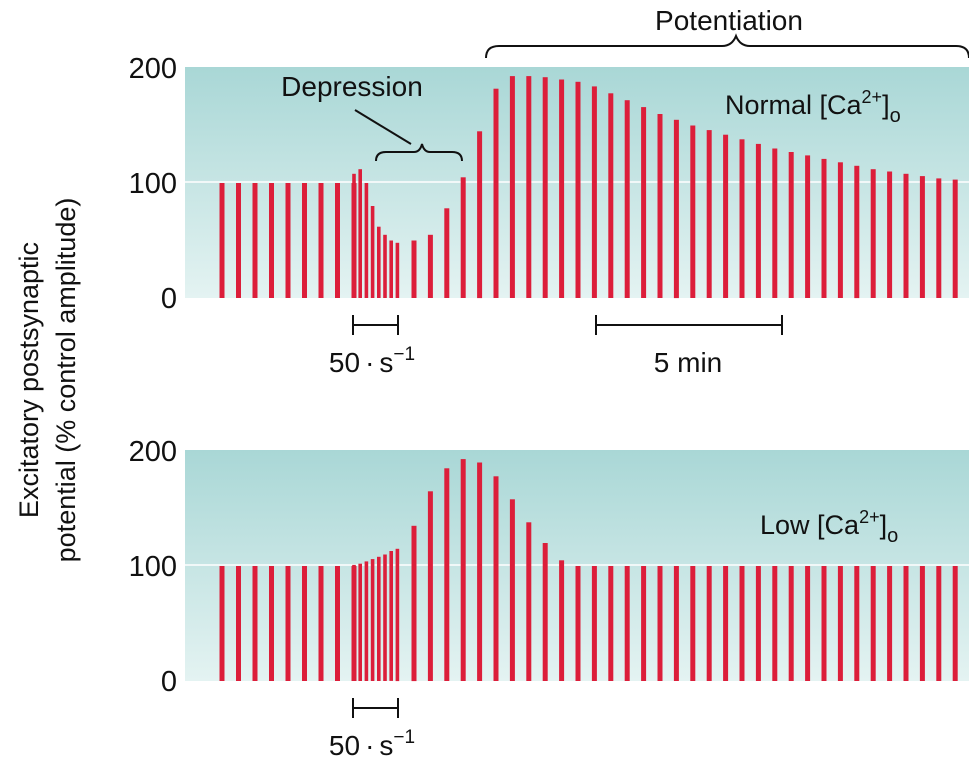 This screenshot has width=969, height=763. I want to click on depression-brace, so click(419, 152).